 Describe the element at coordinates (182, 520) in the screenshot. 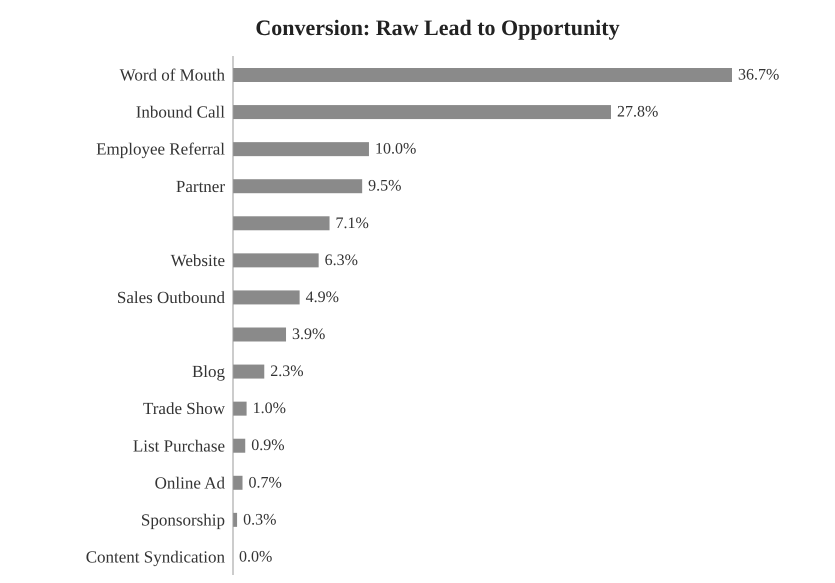

I see `y-tick-label: Sponsorship` at that location.